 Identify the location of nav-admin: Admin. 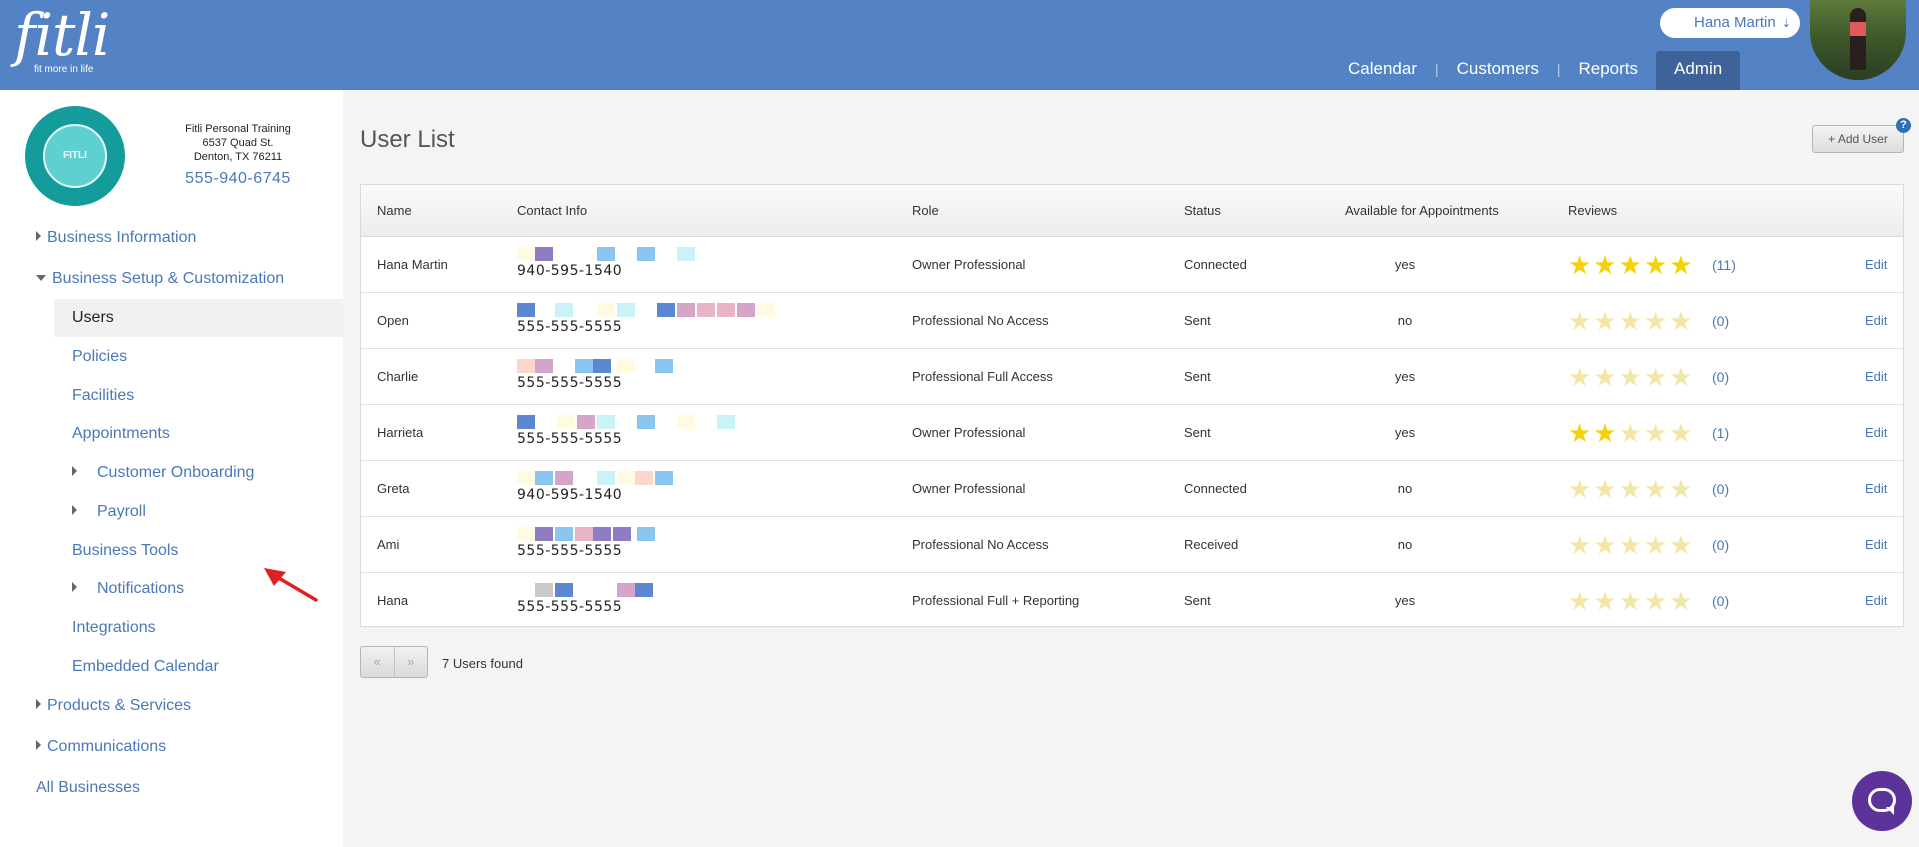
(1698, 70).